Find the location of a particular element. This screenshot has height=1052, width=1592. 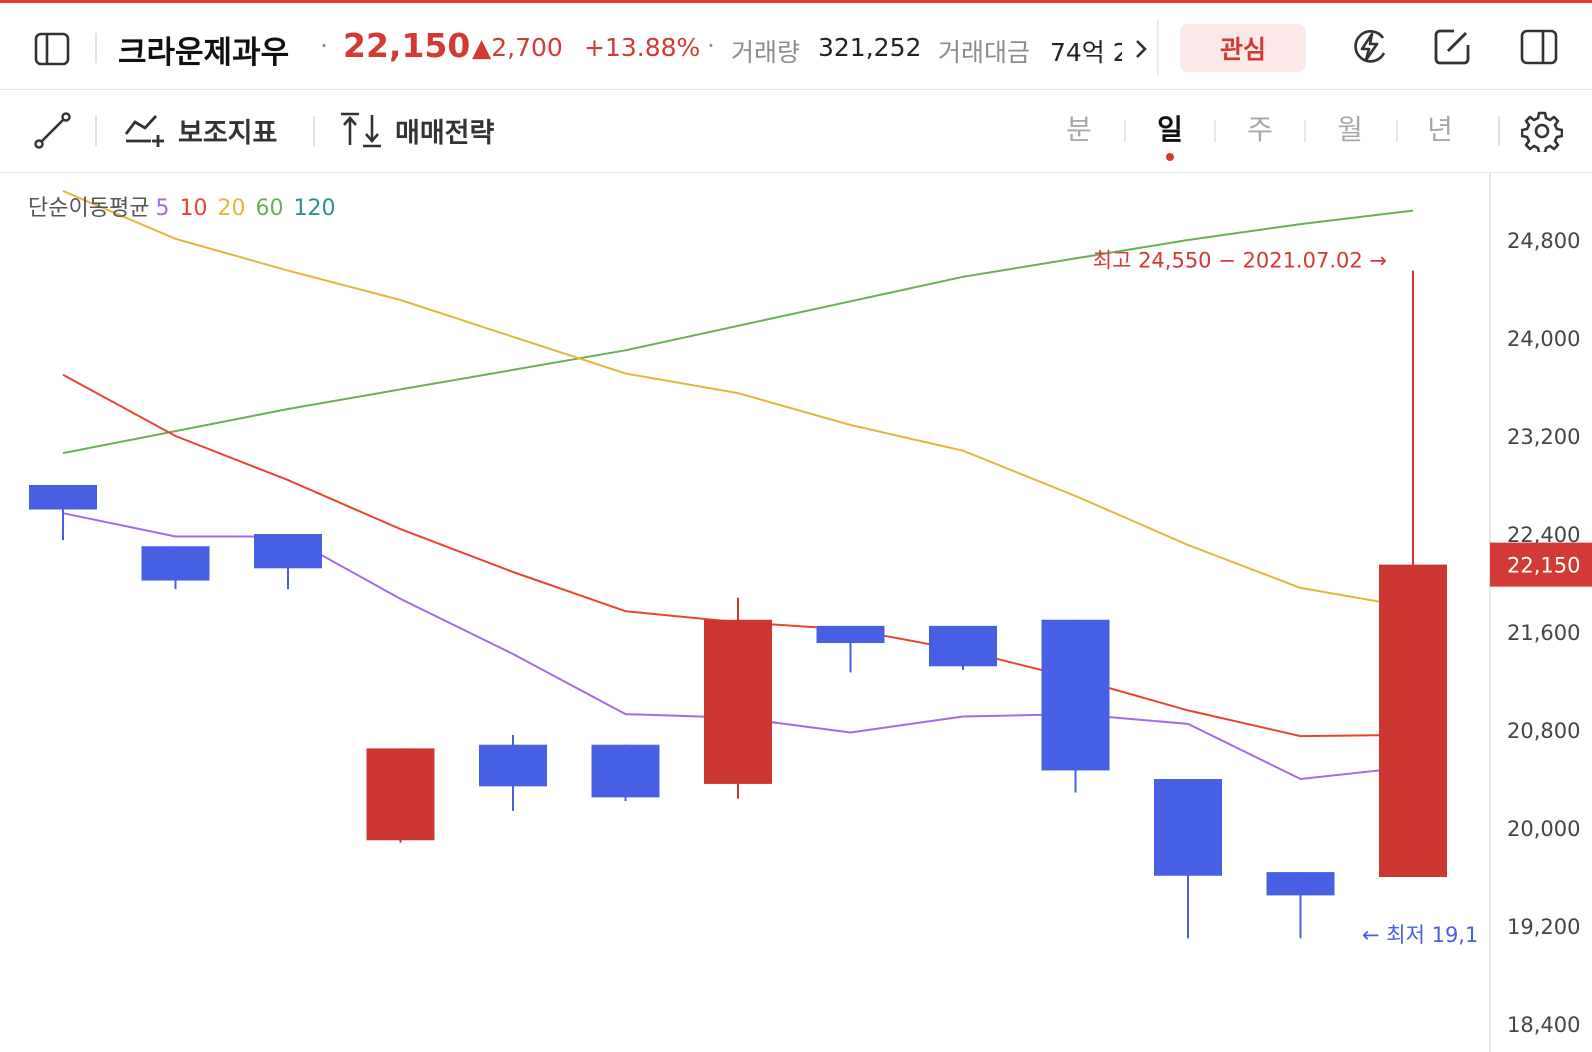

moving-average-legend: 단순이동평균 5 10 20 60 120 is located at coordinates (184, 206).